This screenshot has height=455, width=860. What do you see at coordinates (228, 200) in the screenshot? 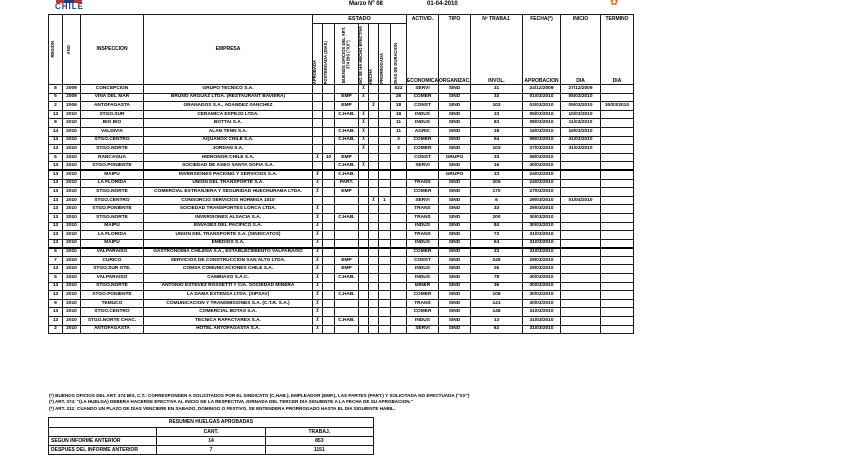
I see `cell-empresa: CONSORCIO SERVICIOS HORMIGA 1010` at bounding box center [228, 200].